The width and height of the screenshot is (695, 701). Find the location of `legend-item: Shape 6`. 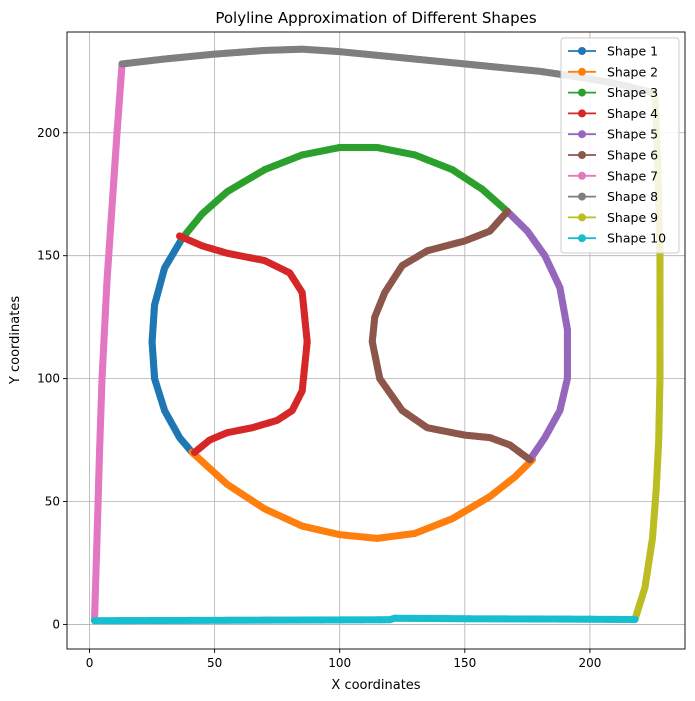

legend-item: Shape 6 is located at coordinates (613, 155).